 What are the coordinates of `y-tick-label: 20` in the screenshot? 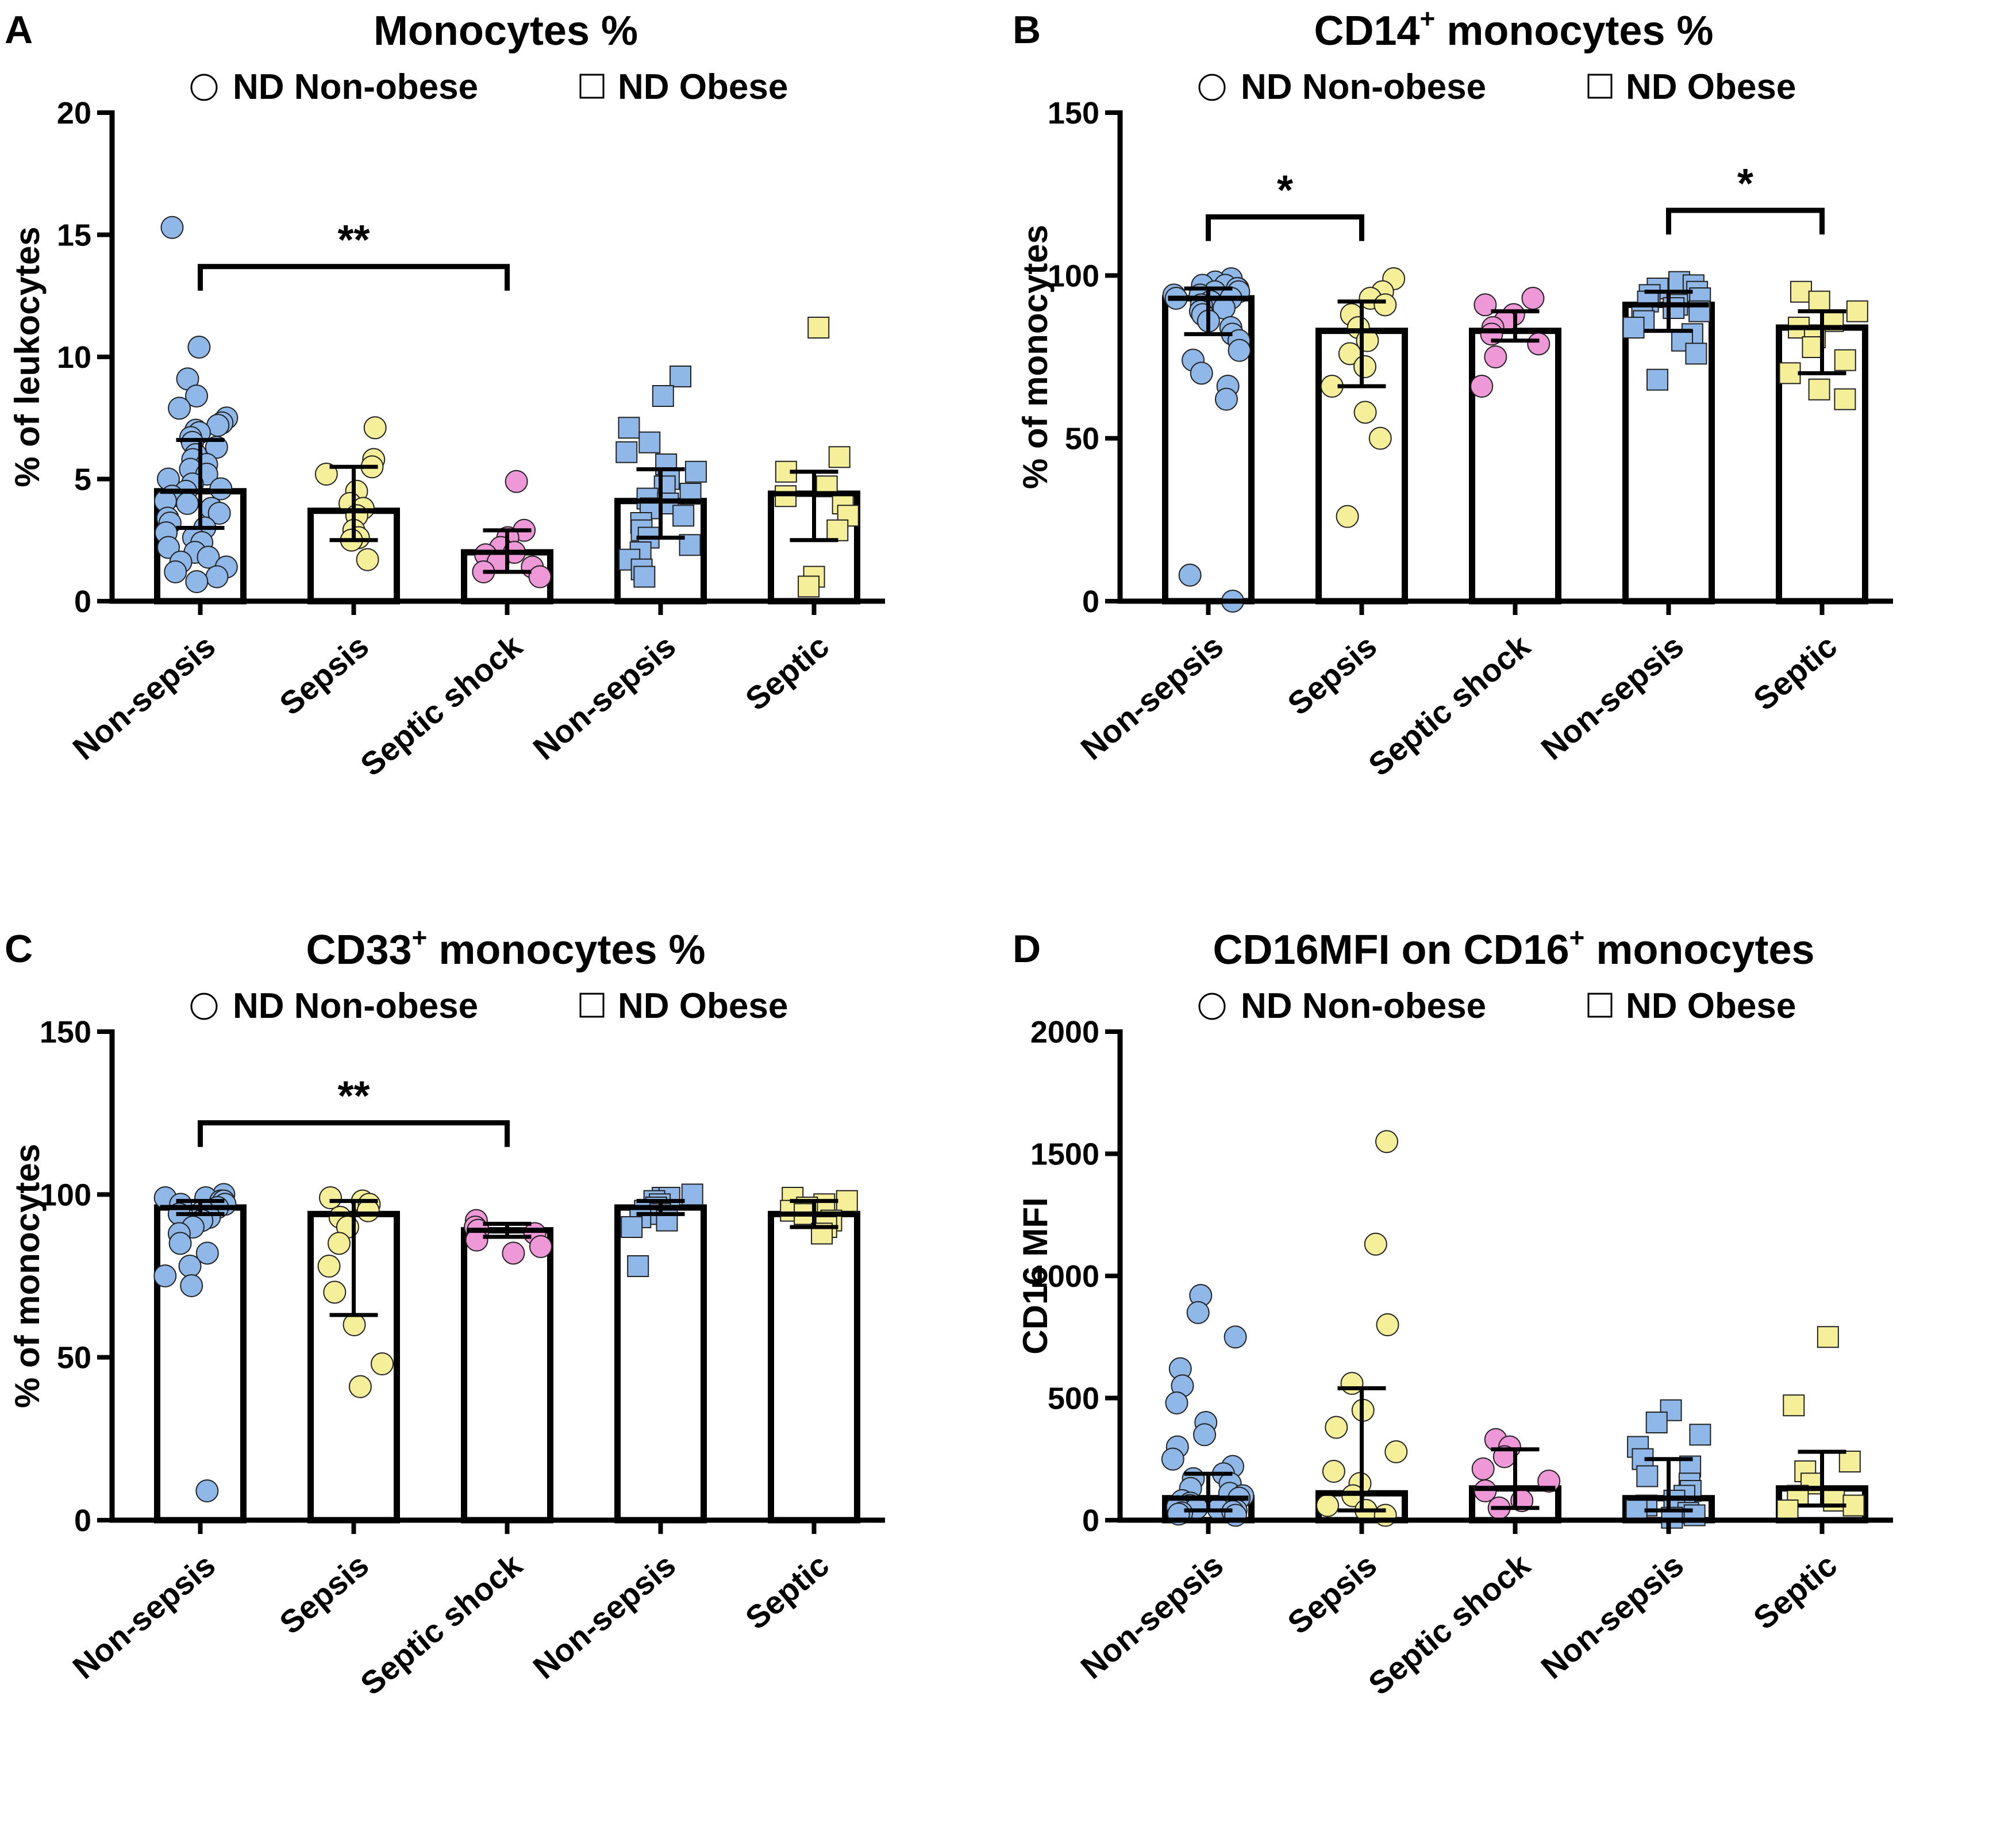 It's located at (74, 113).